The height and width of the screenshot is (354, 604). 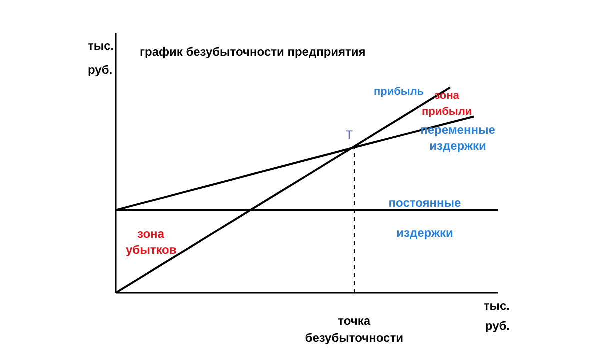 I want to click on text: постоянные издержки, so click(x=425, y=218).